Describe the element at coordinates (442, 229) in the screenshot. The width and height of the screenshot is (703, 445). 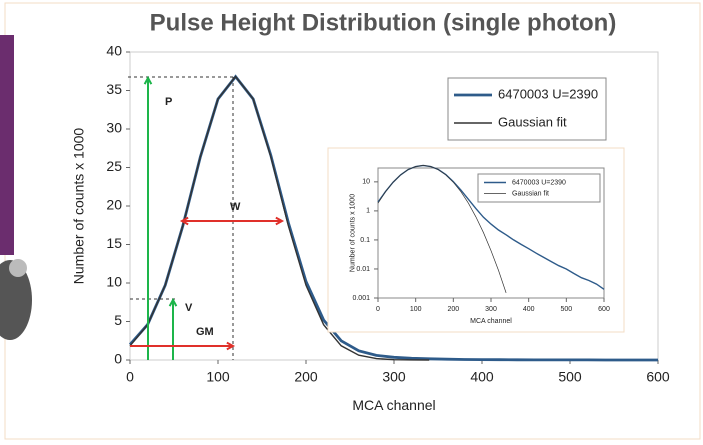
I see `series-line` at that location.